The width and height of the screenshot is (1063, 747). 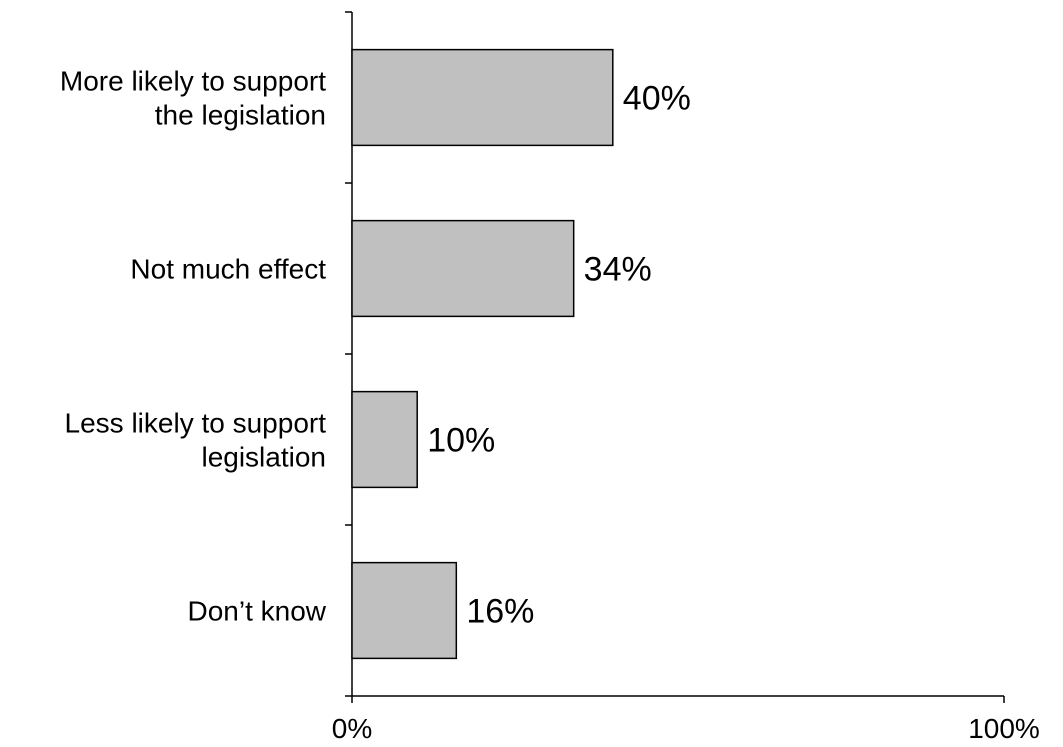 I want to click on category-label-line: legislation, so click(x=263, y=457).